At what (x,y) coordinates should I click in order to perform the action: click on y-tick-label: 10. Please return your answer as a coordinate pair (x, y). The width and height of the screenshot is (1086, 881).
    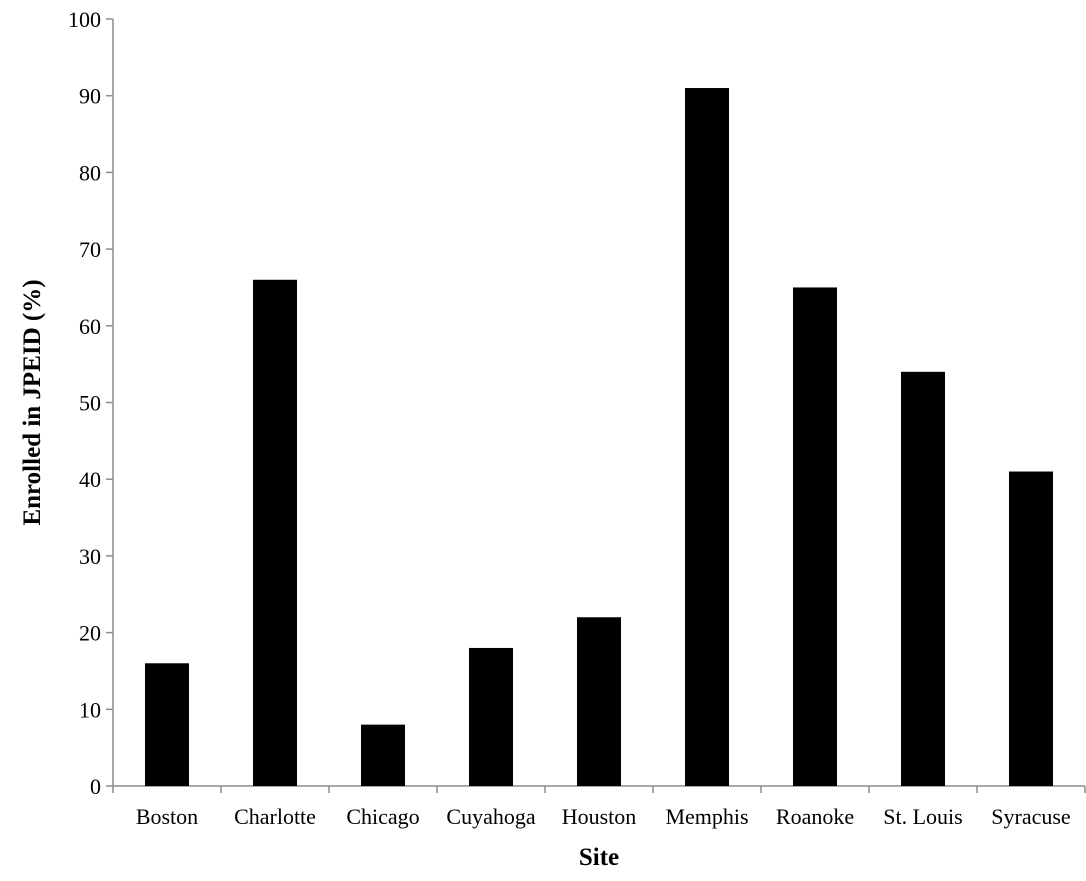
    Looking at the image, I should click on (90, 709).